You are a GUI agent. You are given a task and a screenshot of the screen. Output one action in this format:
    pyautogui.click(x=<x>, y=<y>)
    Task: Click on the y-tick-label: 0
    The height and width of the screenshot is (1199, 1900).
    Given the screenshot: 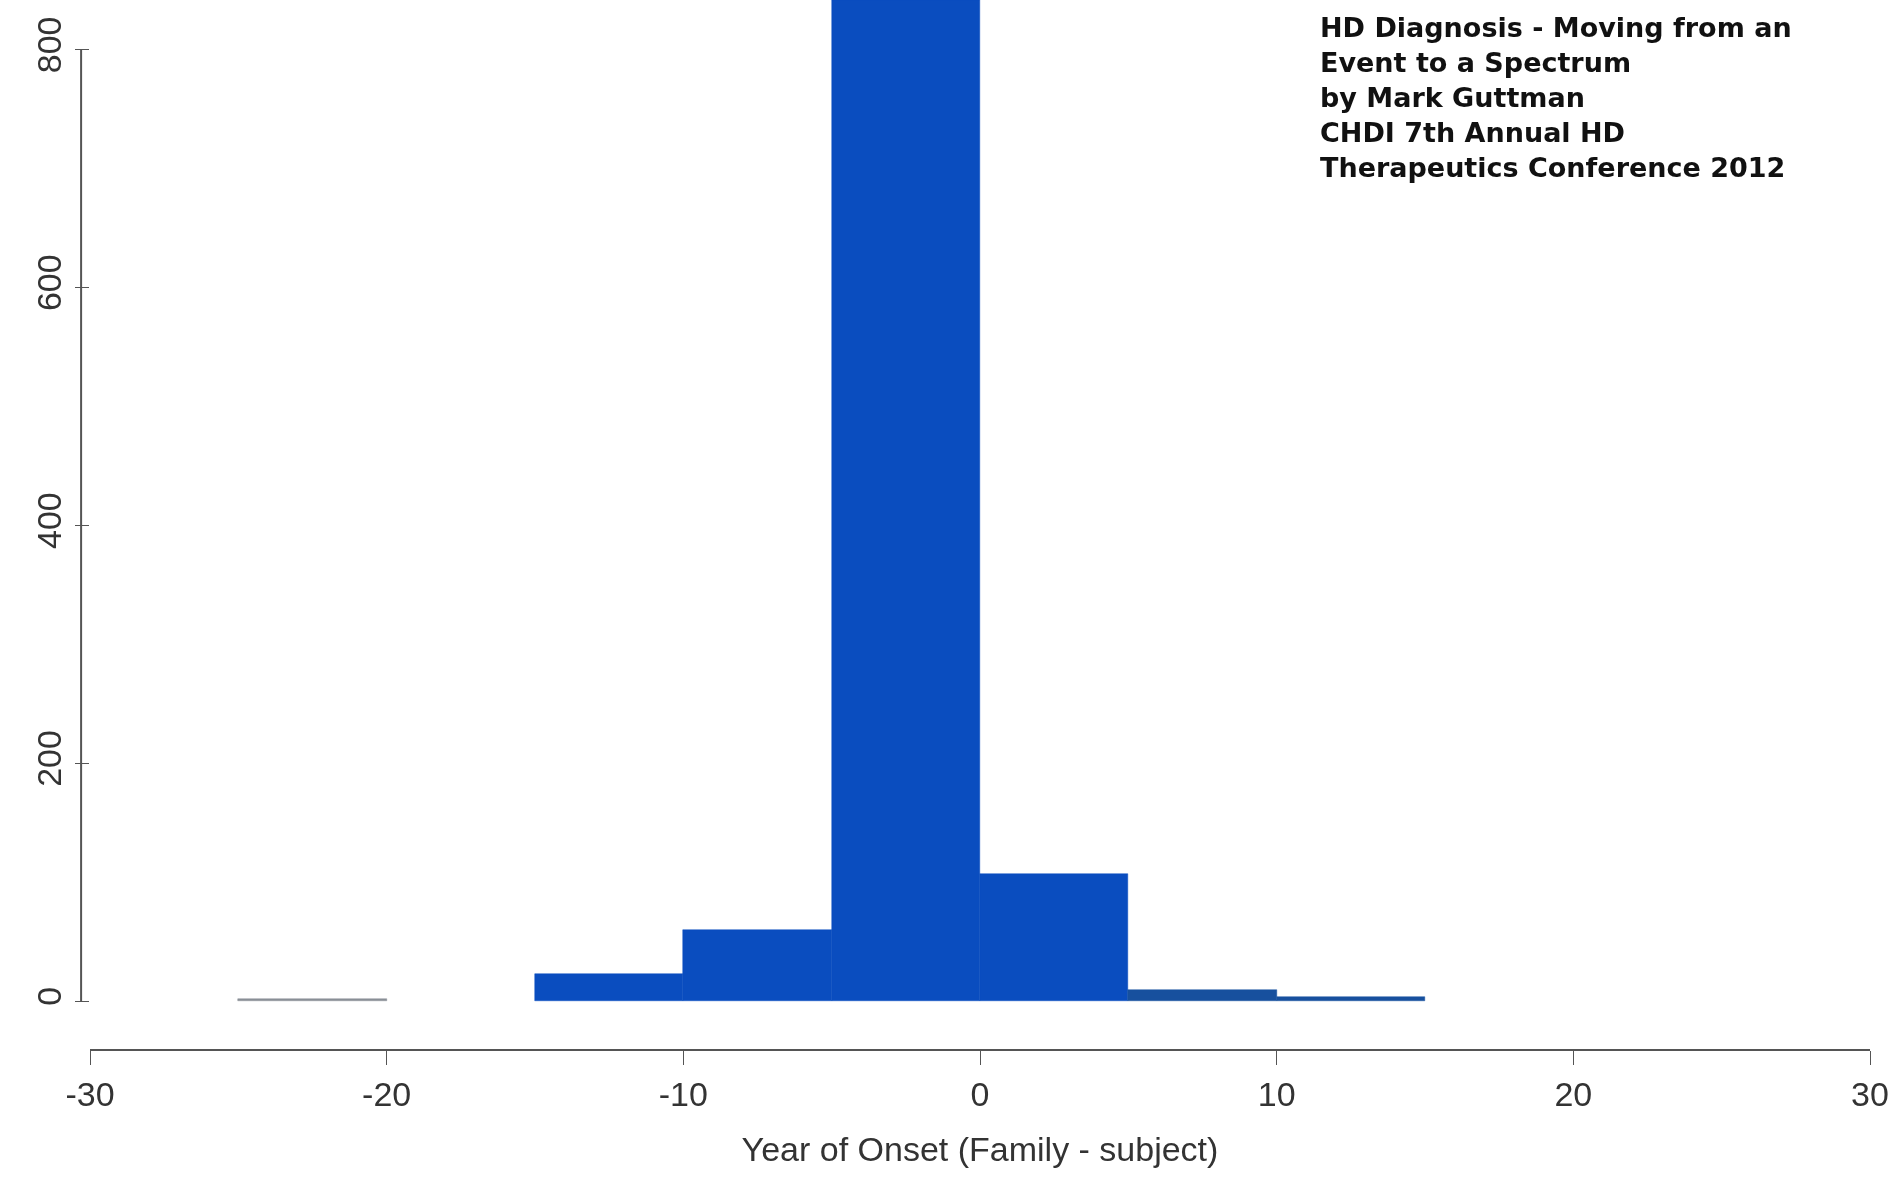 What is the action you would take?
    pyautogui.click(x=49, y=996)
    